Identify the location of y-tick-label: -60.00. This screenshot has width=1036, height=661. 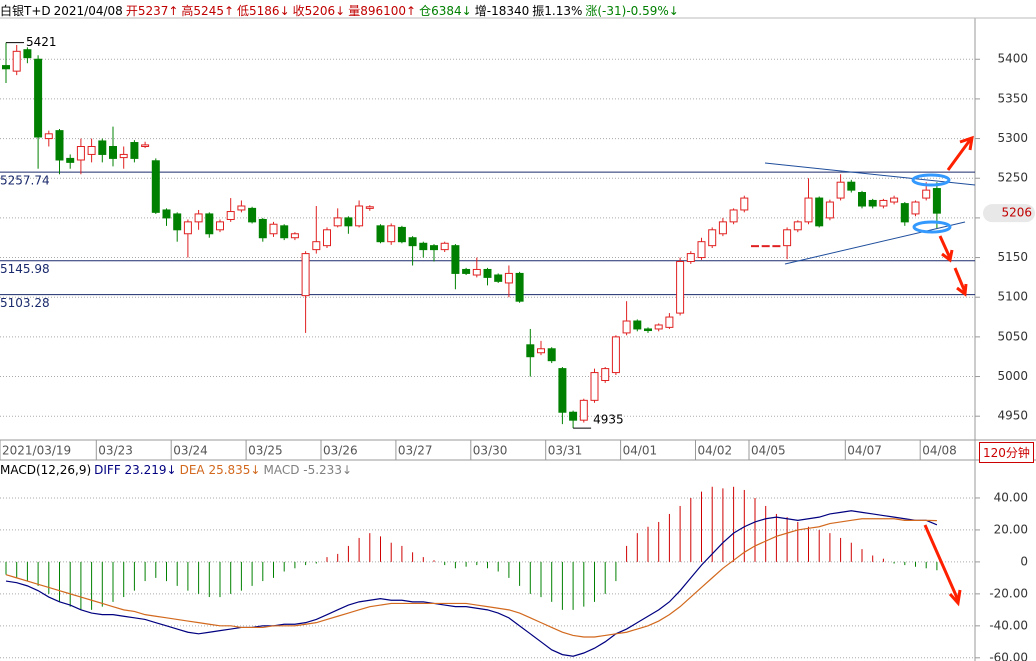
(1008, 655).